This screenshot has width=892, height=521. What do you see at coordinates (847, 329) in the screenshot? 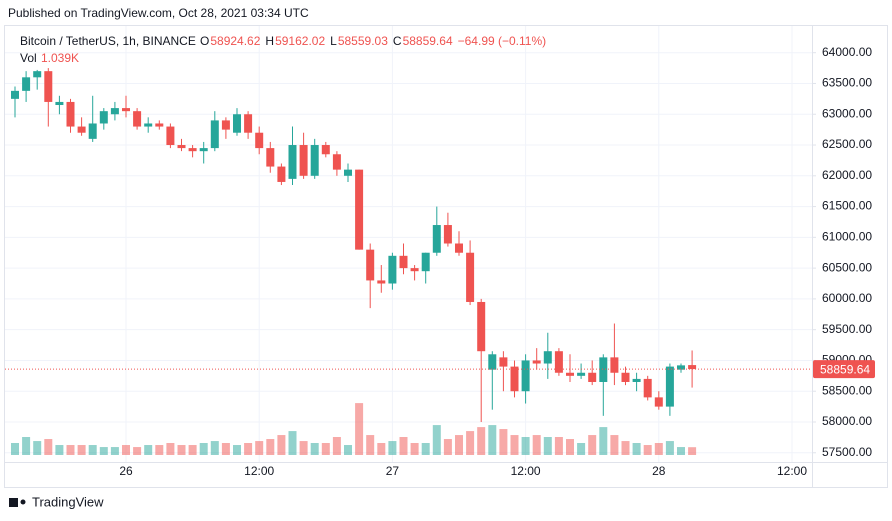
I see `y-tick-label: 59500.00` at bounding box center [847, 329].